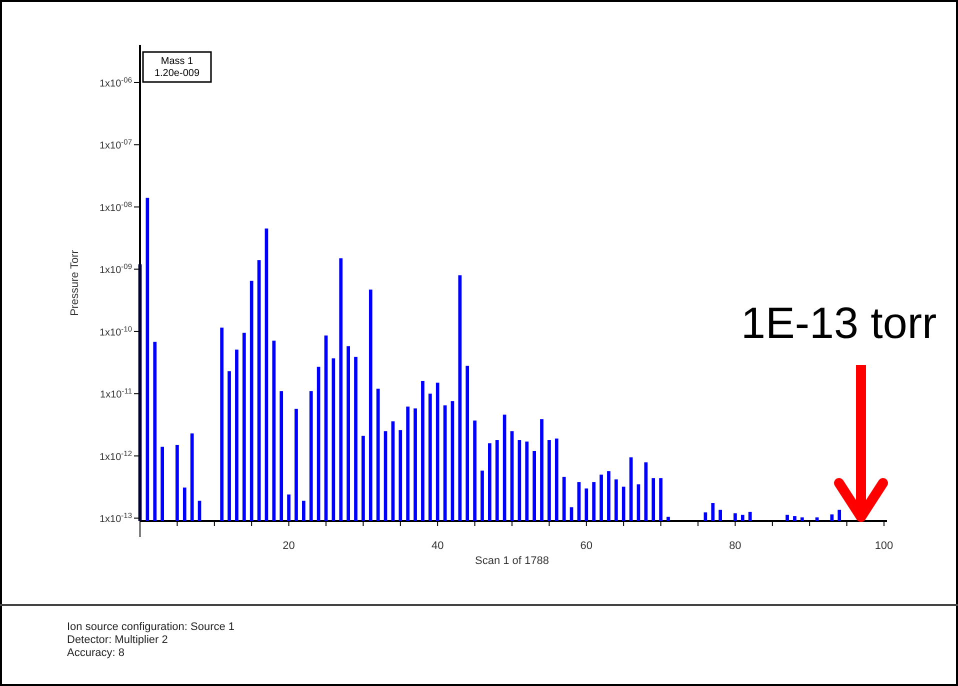 The height and width of the screenshot is (686, 958). What do you see at coordinates (75, 283) in the screenshot?
I see `y-axis-title: Pressure Torr` at bounding box center [75, 283].